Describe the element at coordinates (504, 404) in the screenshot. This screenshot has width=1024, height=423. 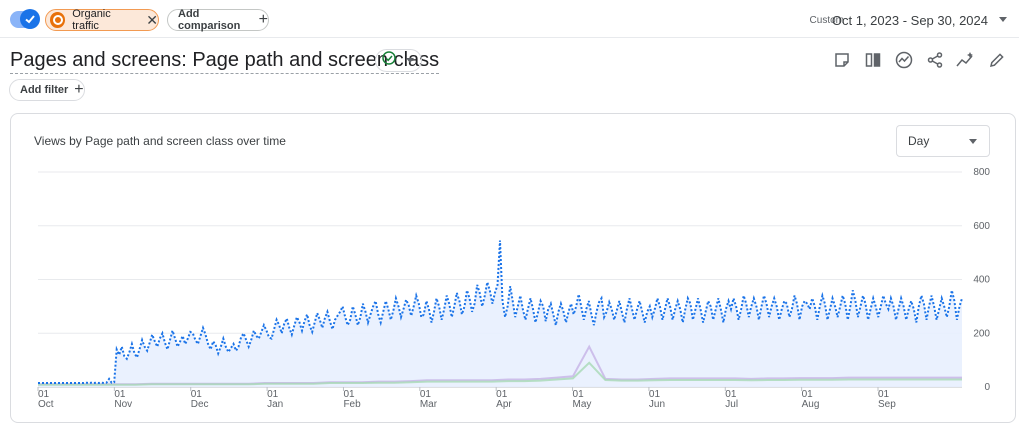
I see `x-tick-month: Apr` at that location.